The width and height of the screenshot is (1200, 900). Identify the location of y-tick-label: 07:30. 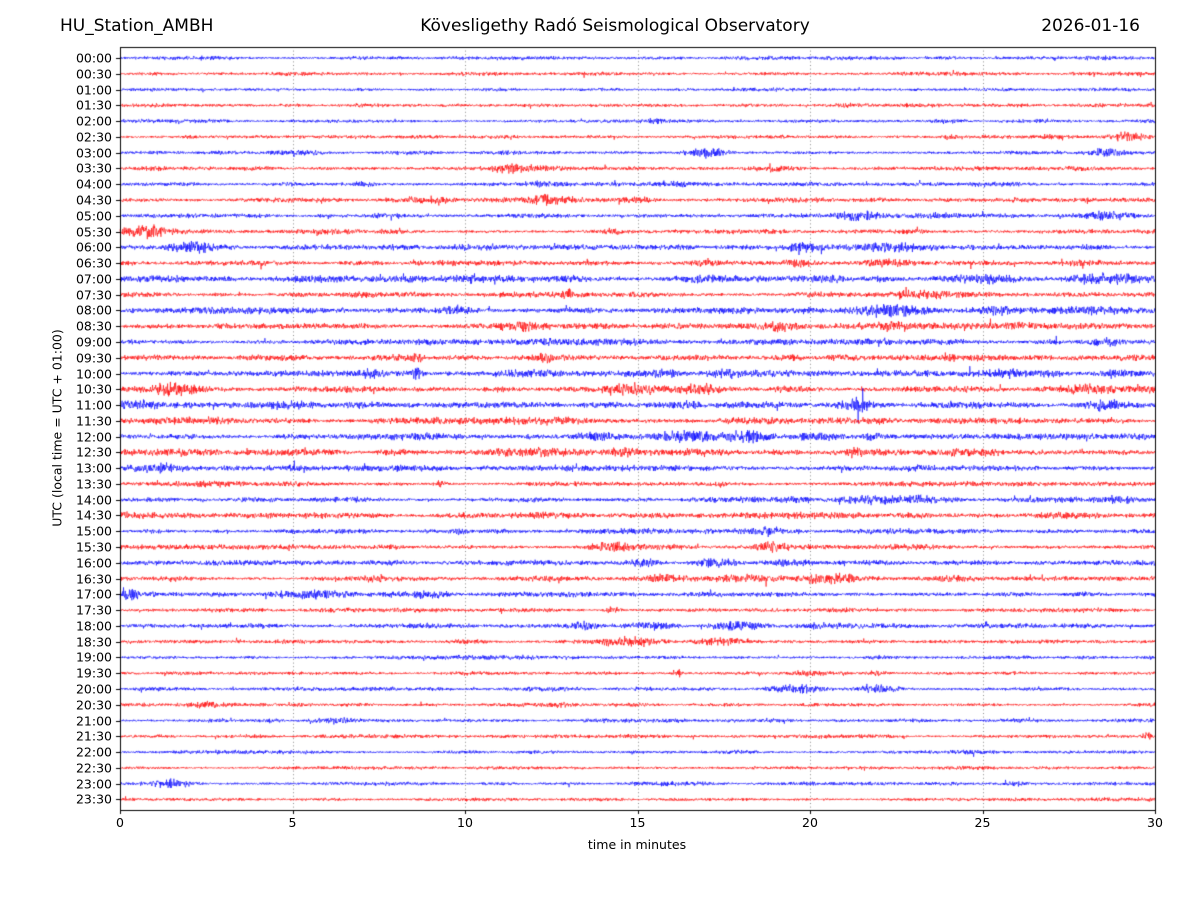
(93, 295).